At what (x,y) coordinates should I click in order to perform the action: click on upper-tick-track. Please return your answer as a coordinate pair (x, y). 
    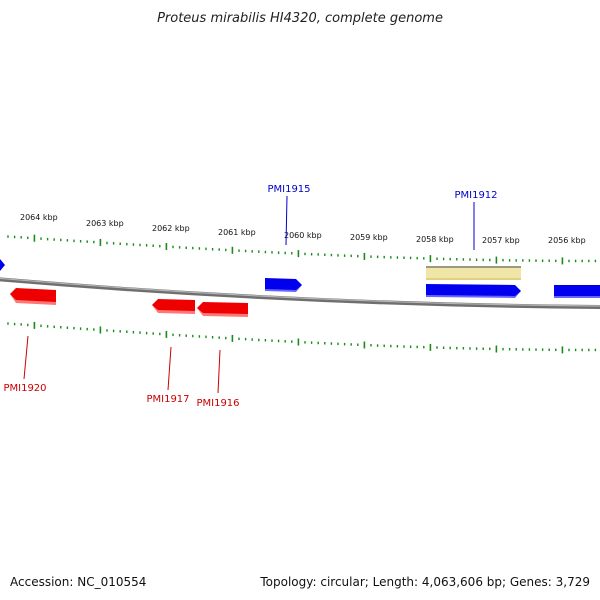
    Looking at the image, I should click on (302, 249).